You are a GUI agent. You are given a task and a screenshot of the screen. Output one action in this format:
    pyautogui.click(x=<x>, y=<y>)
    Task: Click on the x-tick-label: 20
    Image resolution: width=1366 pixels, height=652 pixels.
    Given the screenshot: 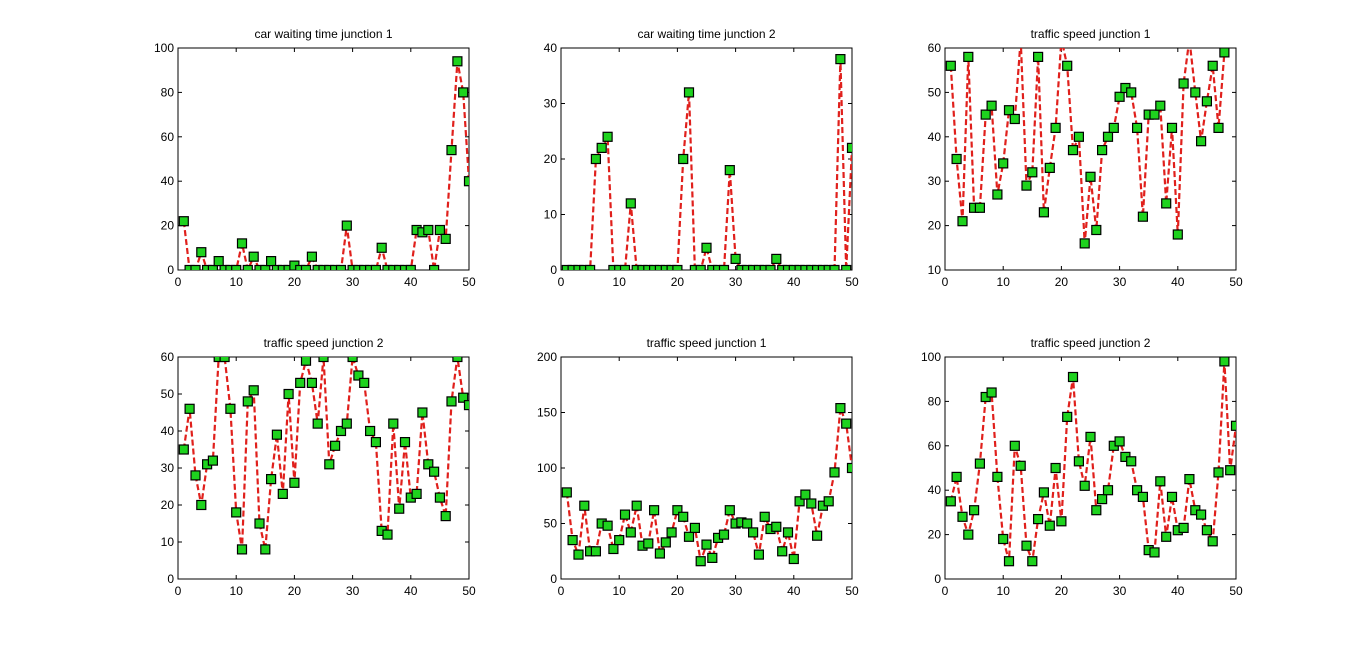 What is the action you would take?
    pyautogui.click(x=678, y=591)
    